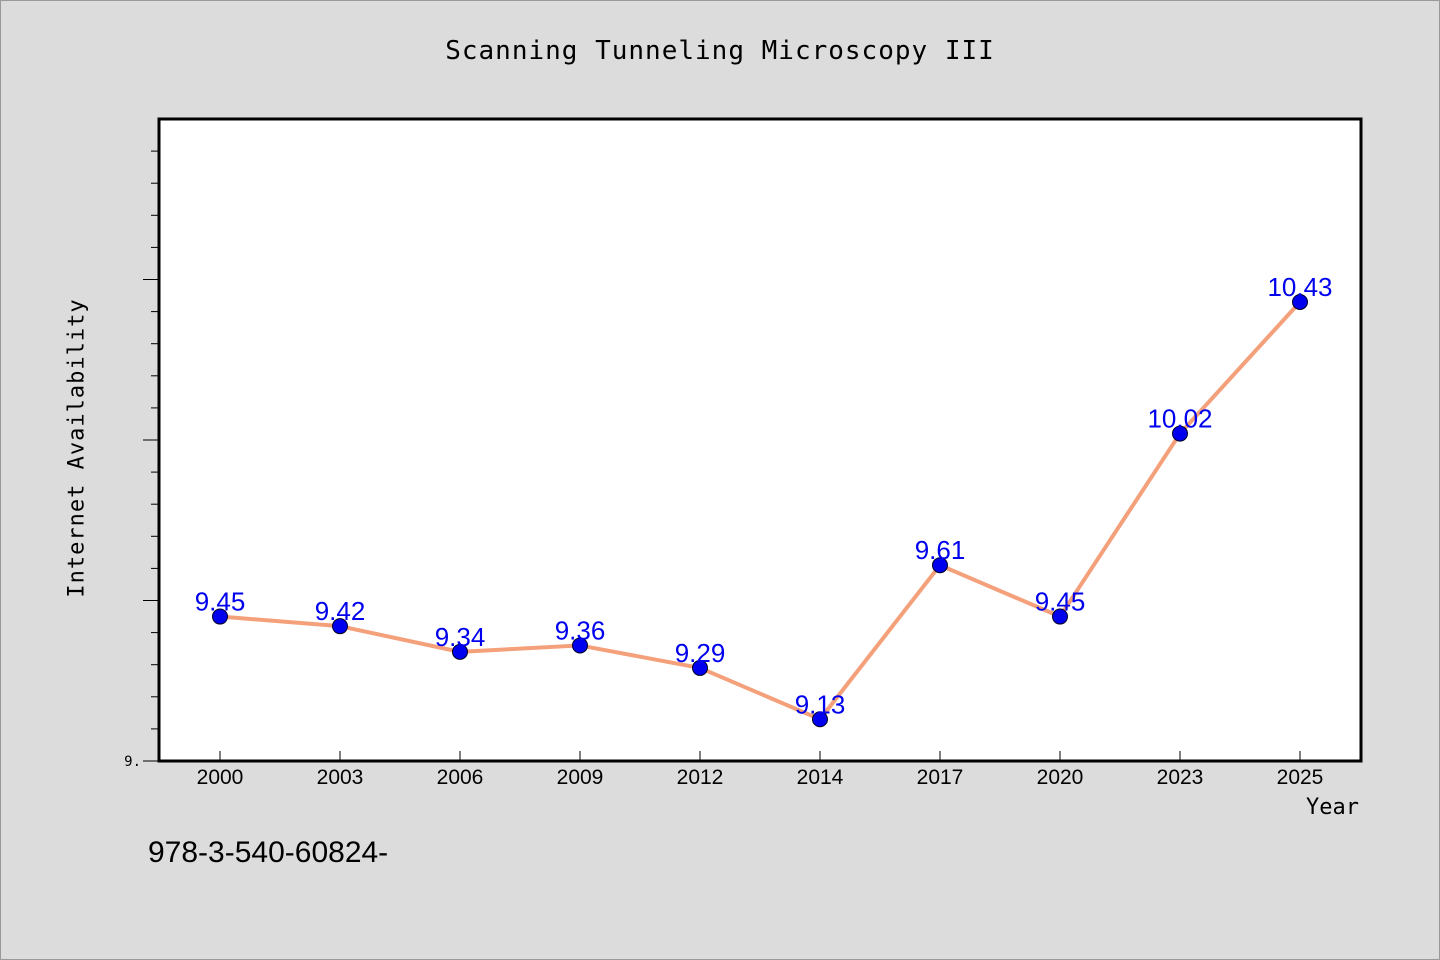  Describe the element at coordinates (1300, 777) in the screenshot. I see `x-tick-label: 2025` at that location.